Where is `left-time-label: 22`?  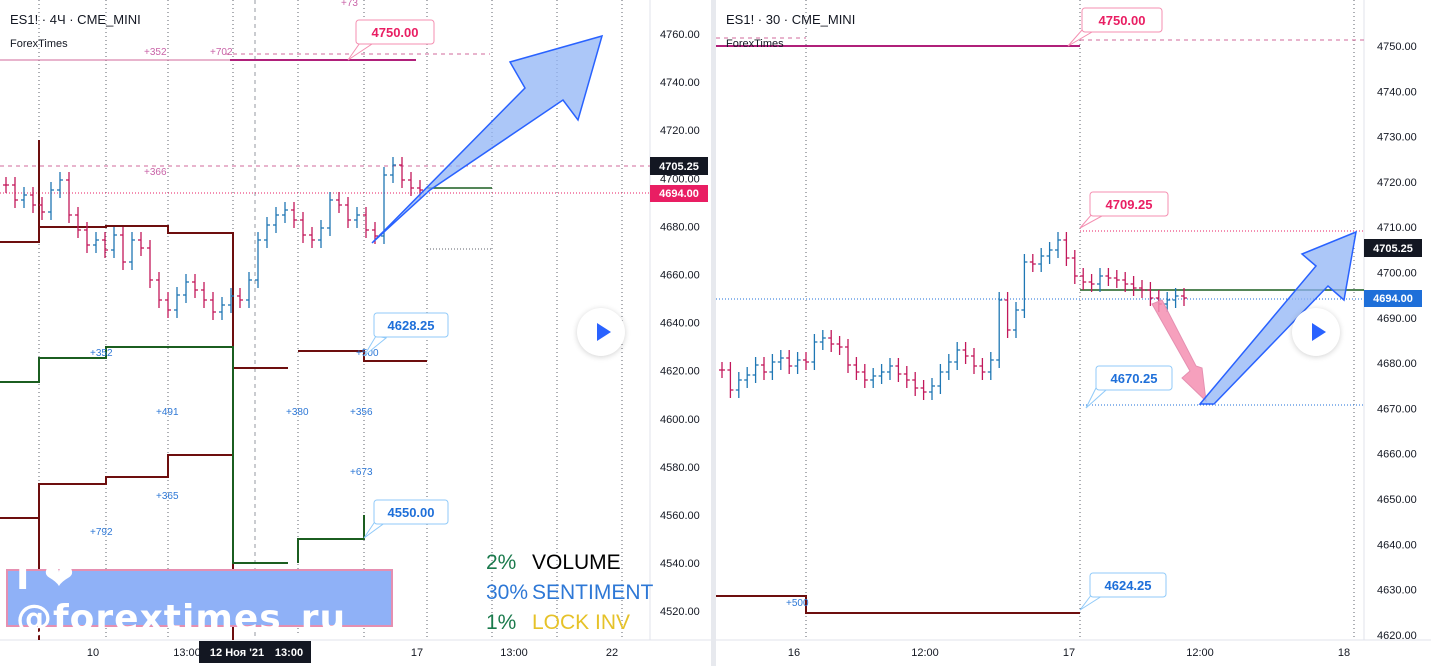
left-time-label: 22 is located at coordinates (612, 653).